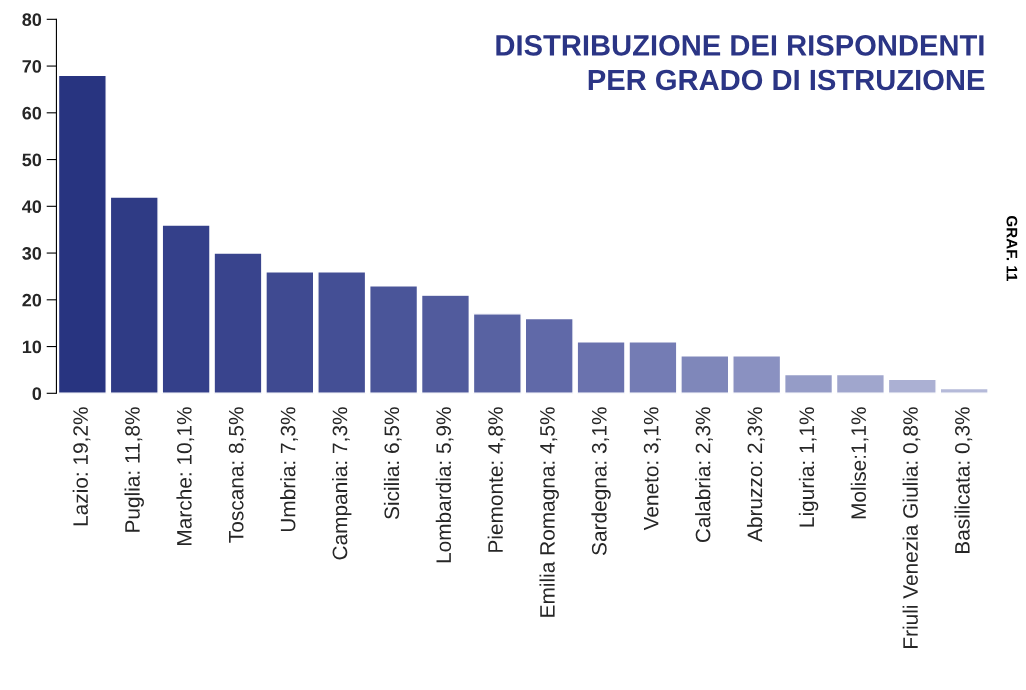 The image size is (1026, 690). What do you see at coordinates (755, 474) in the screenshot?
I see `x-tick-label: Abruzzo: 2,3%` at bounding box center [755, 474].